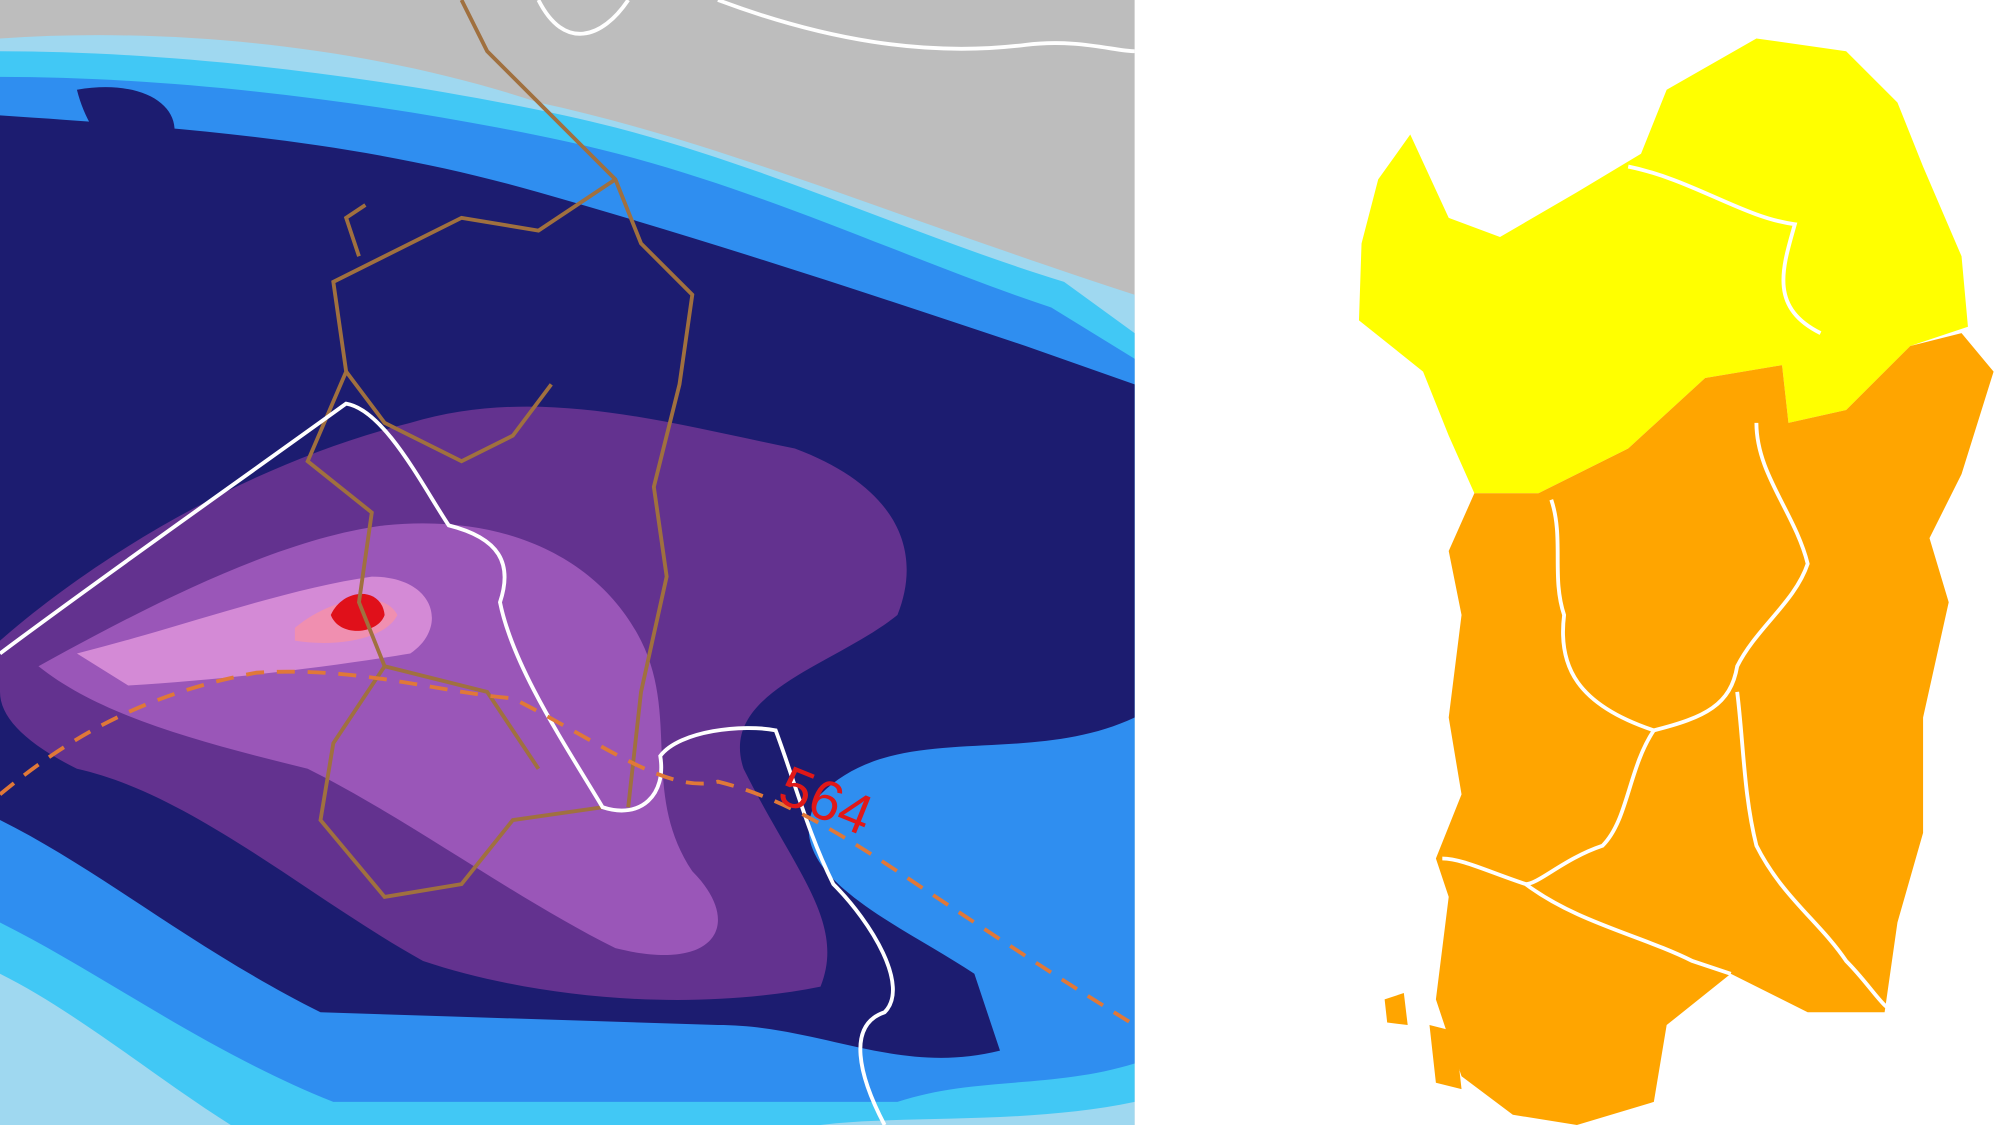 Image resolution: width=2000 pixels, height=1125 pixels. I want to click on islands, so click(1423, 1041).